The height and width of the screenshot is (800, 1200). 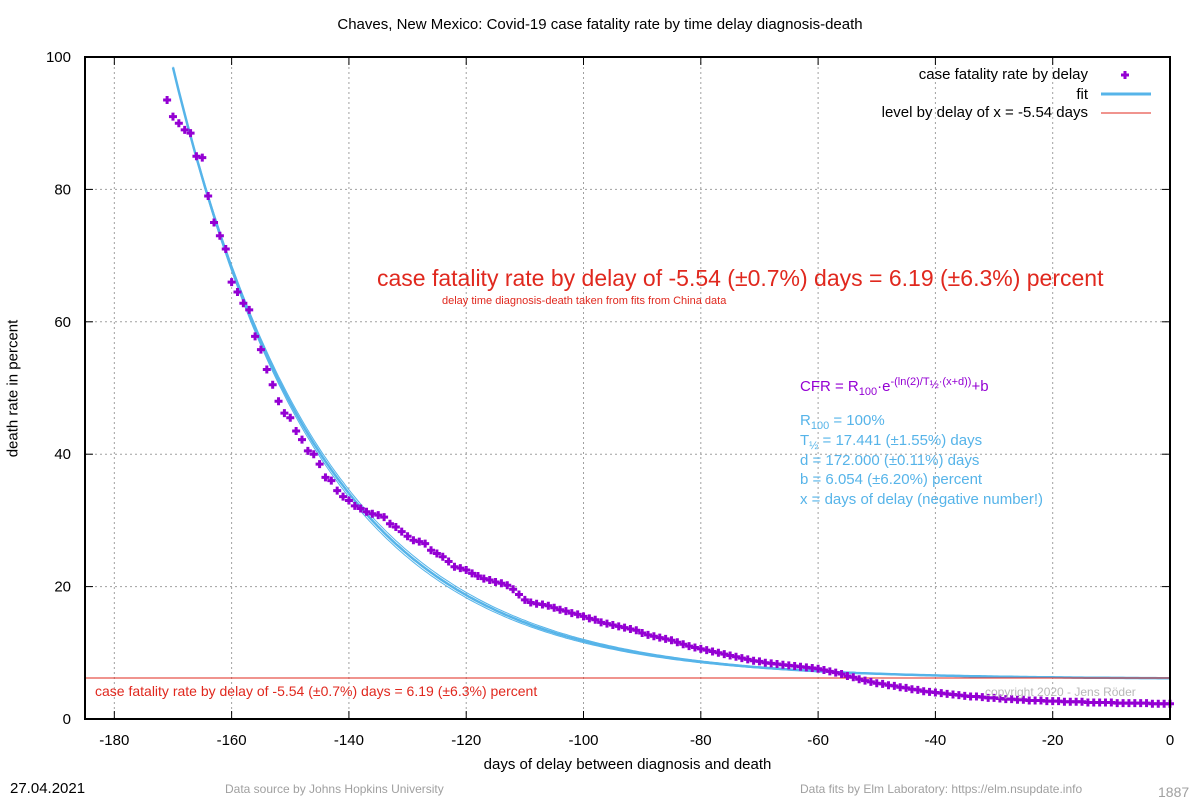 What do you see at coordinates (814, 446) in the screenshot?
I see `param-t-sub: ½` at bounding box center [814, 446].